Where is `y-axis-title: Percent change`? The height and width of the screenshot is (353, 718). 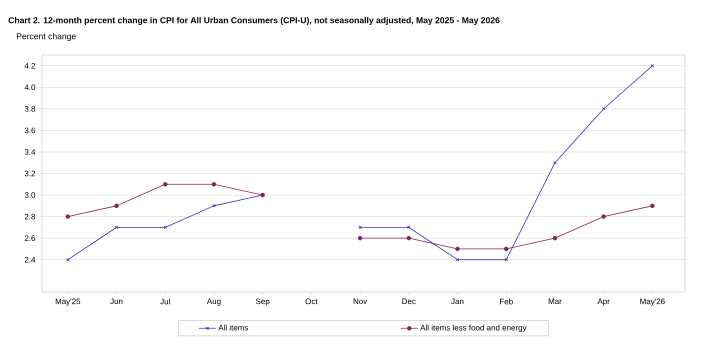
y-axis-title: Percent change is located at coordinates (46, 37).